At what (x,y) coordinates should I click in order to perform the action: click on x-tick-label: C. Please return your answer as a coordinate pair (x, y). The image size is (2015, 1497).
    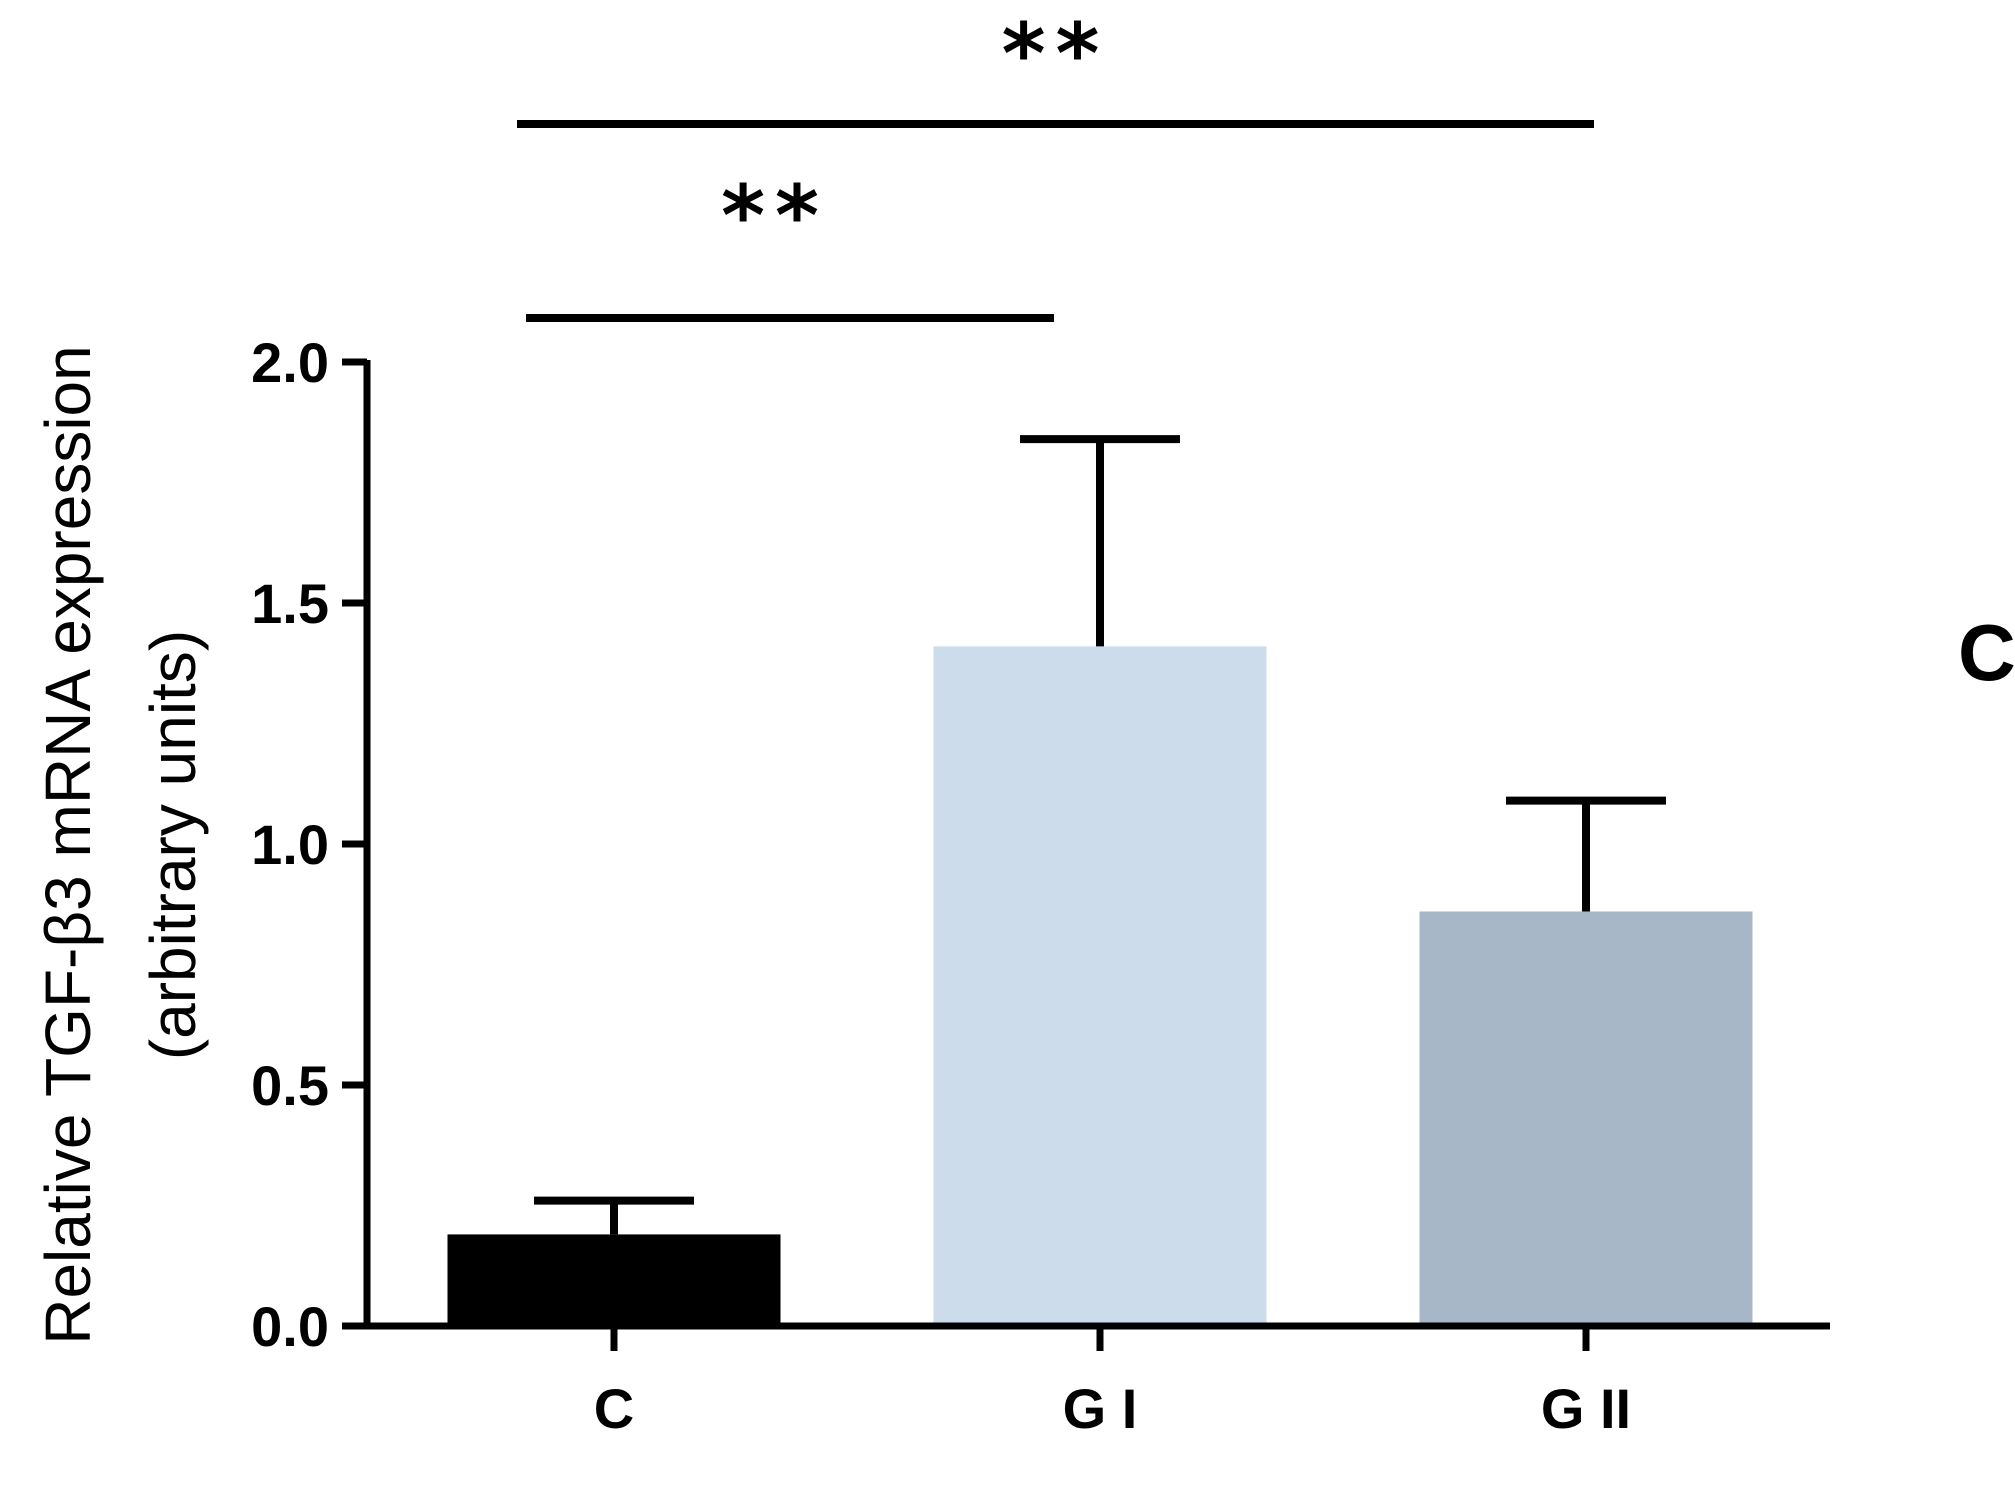
    Looking at the image, I should click on (614, 1408).